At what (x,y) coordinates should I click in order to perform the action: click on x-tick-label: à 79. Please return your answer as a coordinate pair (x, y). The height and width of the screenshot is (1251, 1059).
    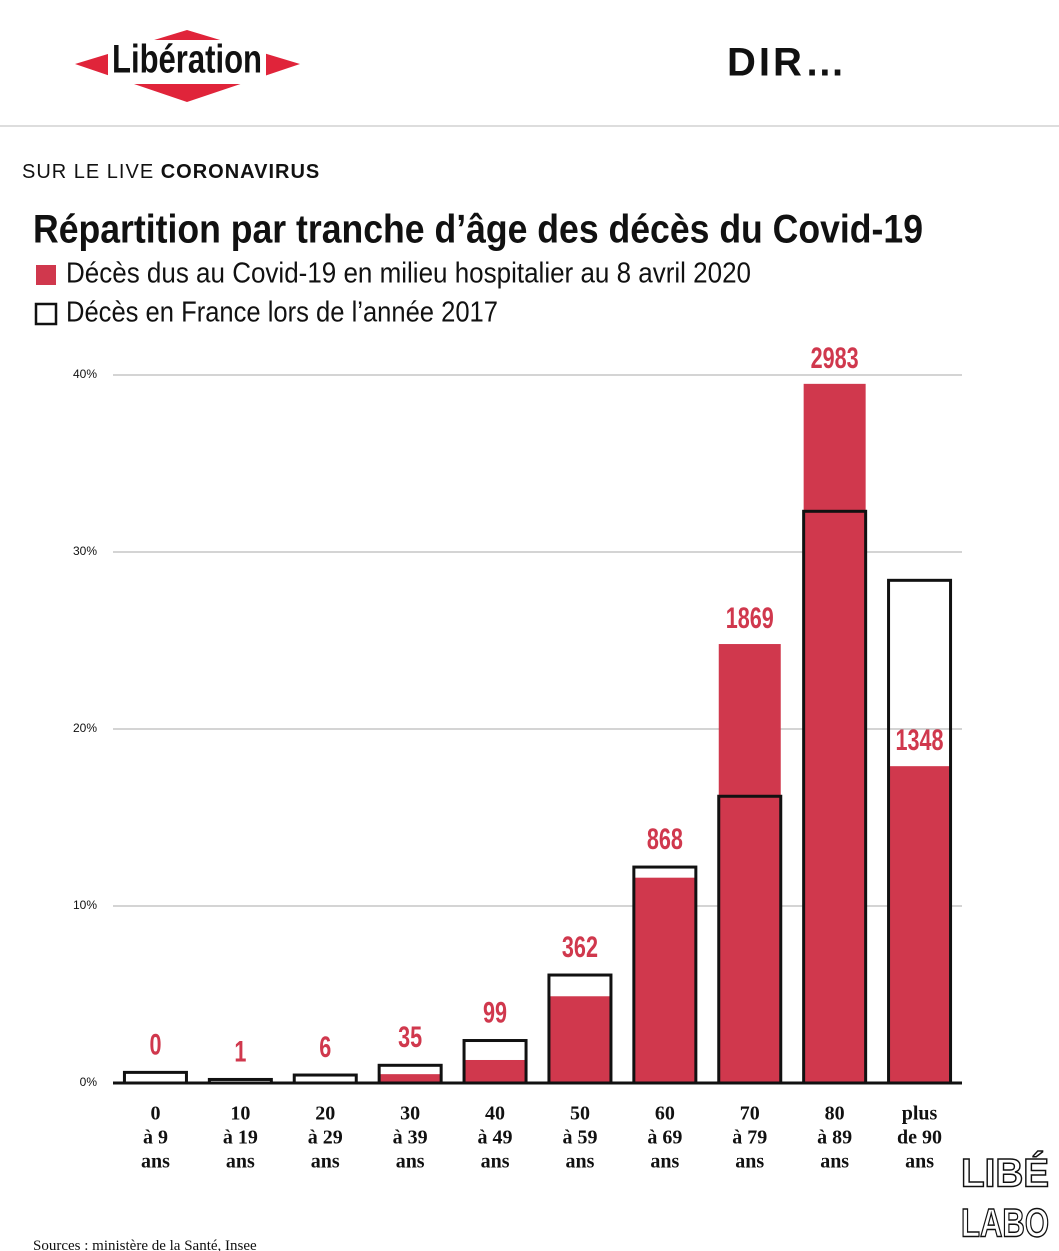
    Looking at the image, I should click on (749, 1138).